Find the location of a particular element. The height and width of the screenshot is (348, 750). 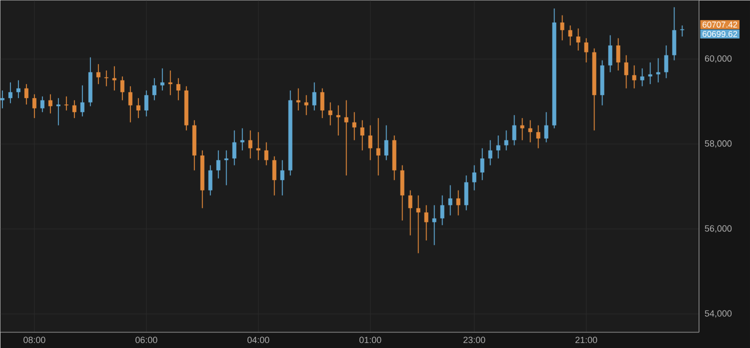

x-tick-label: 04:00 is located at coordinates (258, 339).